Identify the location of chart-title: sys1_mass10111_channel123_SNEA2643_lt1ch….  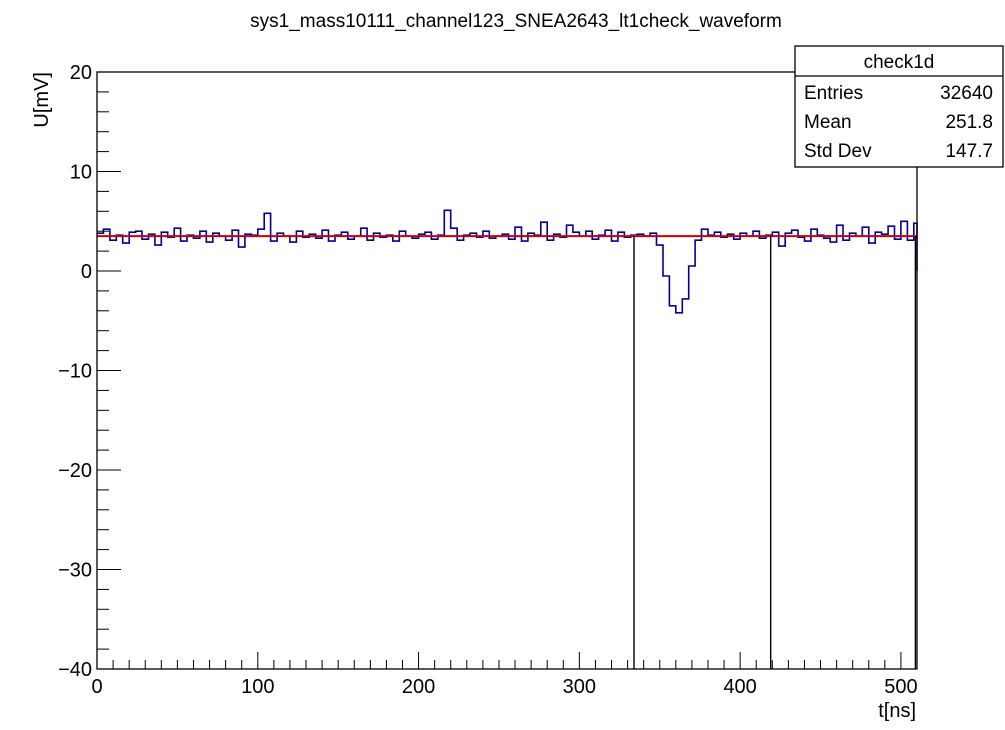
(516, 21).